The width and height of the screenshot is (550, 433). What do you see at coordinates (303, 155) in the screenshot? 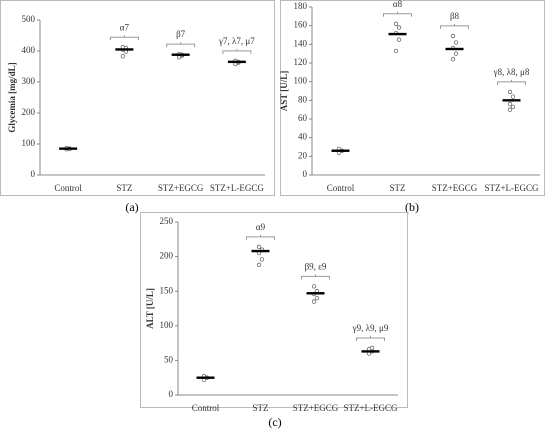
I see `y-tick-label: 20` at bounding box center [303, 155].